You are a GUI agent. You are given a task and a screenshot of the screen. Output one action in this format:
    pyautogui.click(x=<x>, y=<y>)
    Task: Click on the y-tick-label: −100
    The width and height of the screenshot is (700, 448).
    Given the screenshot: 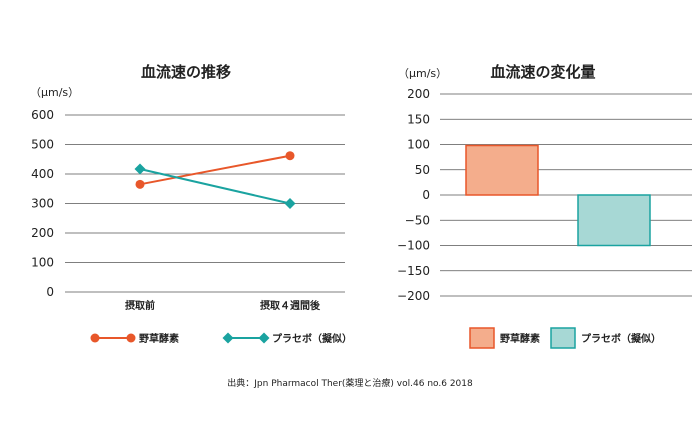 What is the action you would take?
    pyautogui.click(x=413, y=246)
    